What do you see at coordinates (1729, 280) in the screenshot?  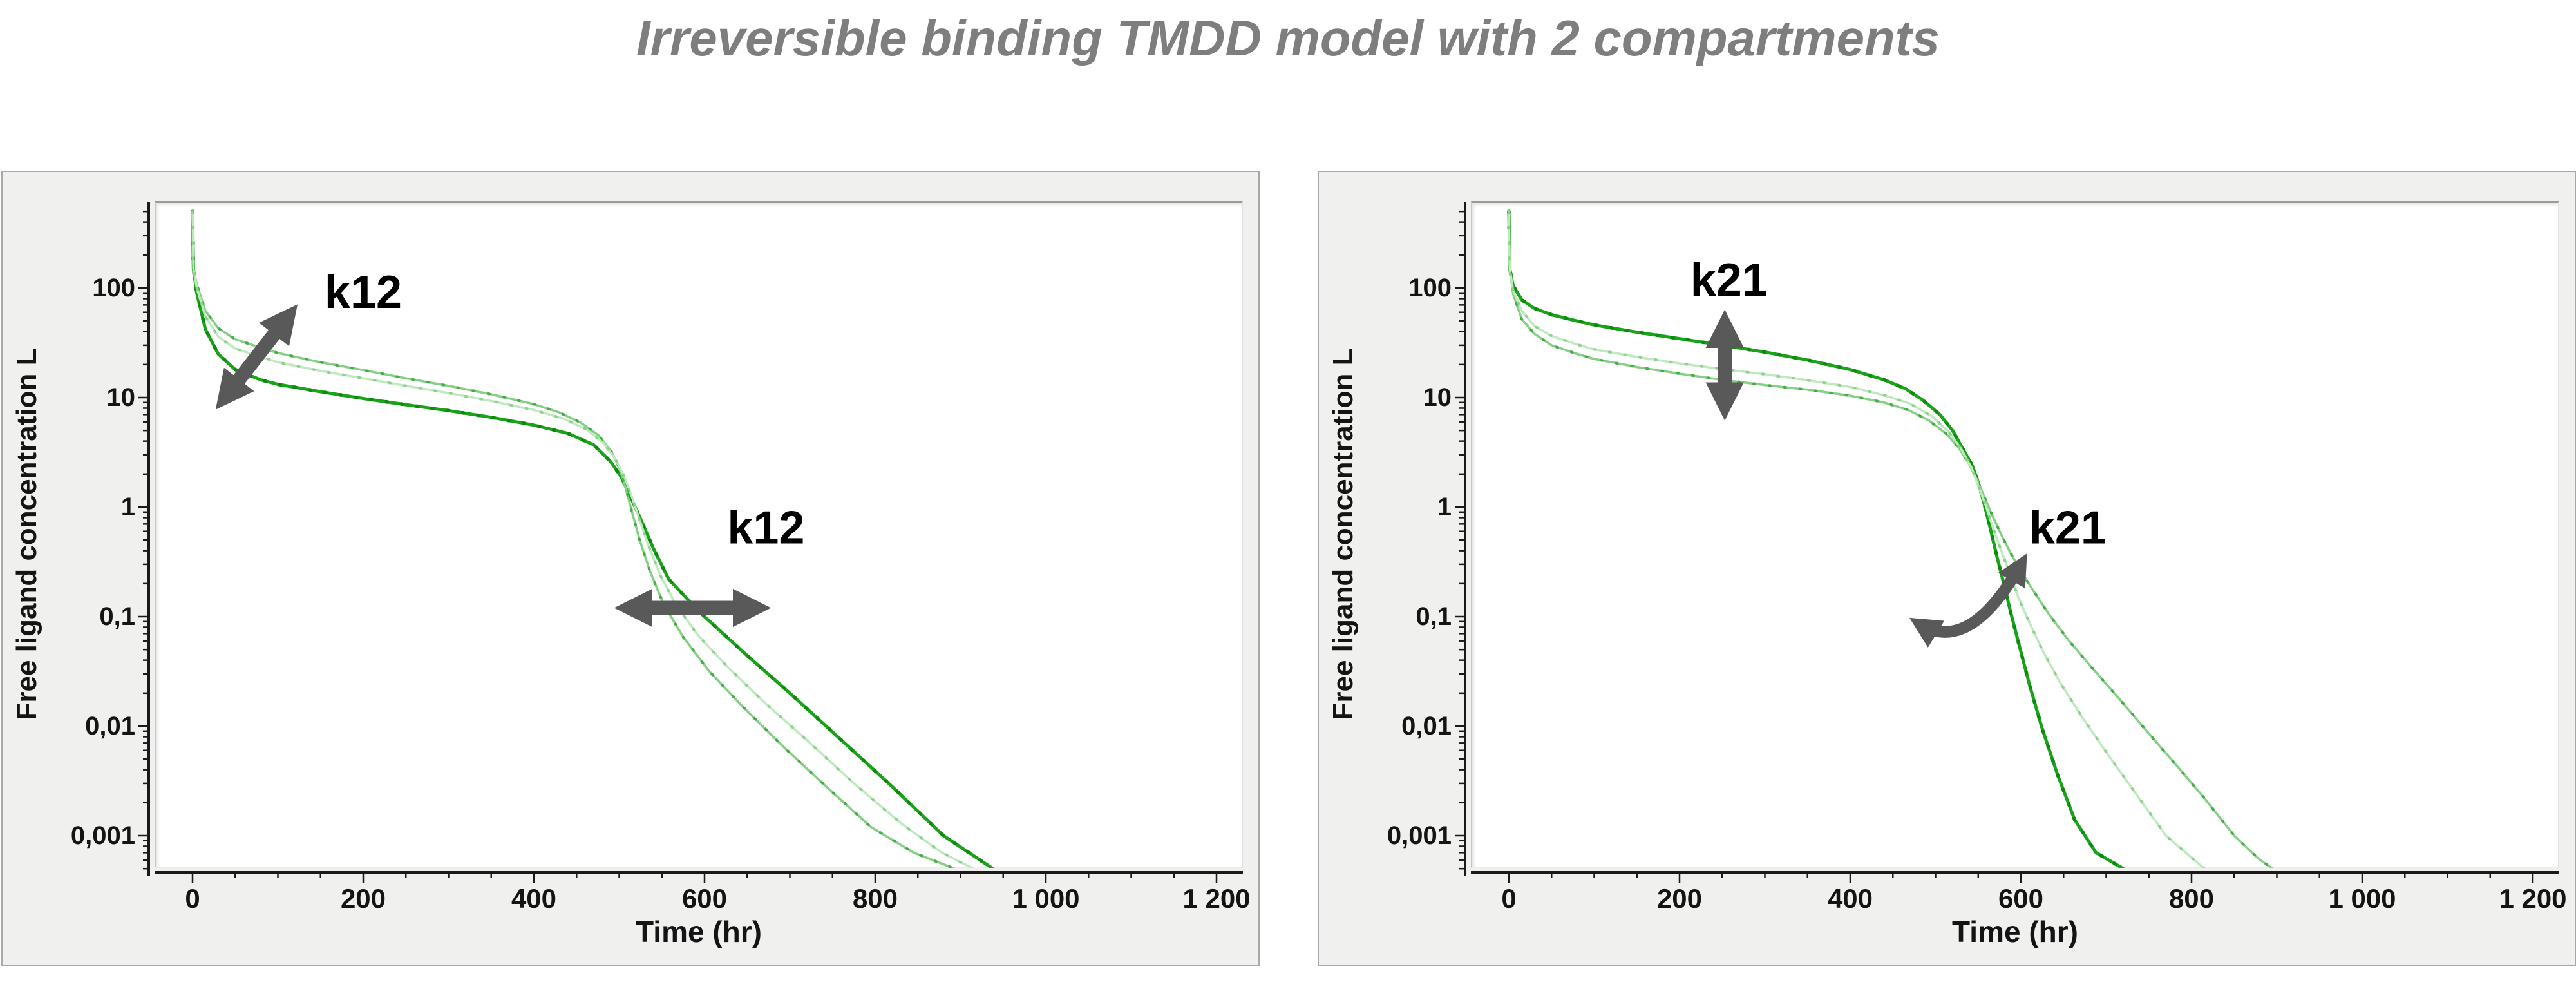 I see `k21-distribution-label: k21` at bounding box center [1729, 280].